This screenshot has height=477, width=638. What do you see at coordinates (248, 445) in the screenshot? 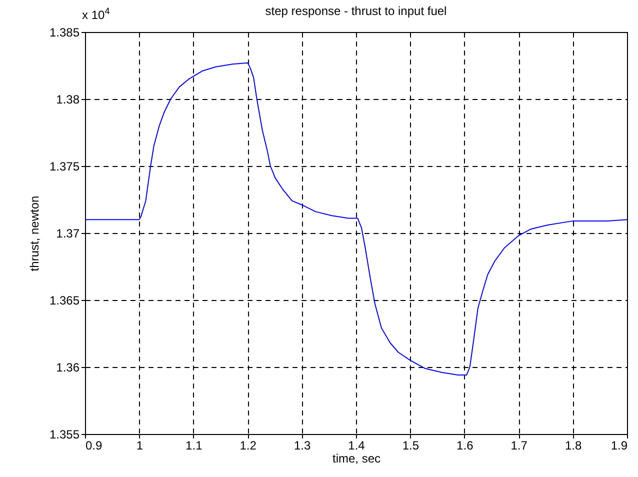
I see `x-tick-label: 1.2` at bounding box center [248, 445].